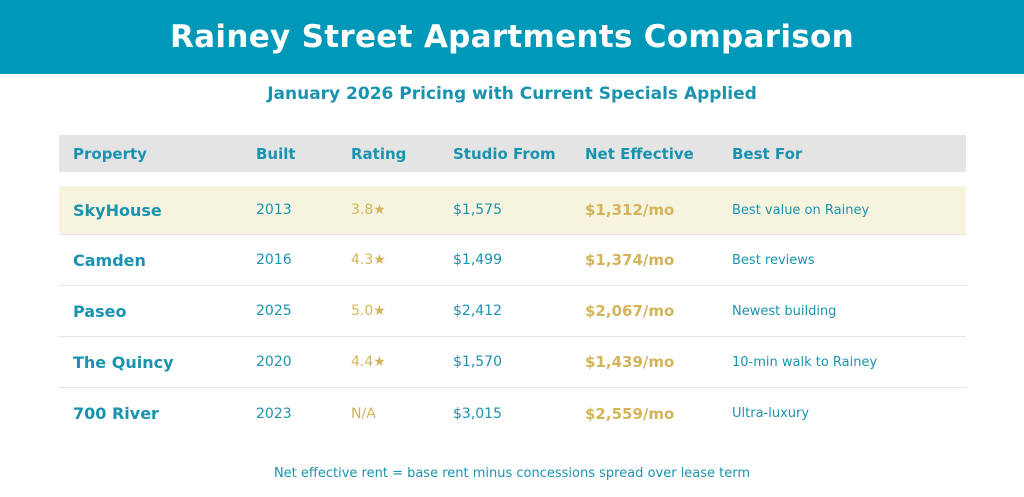  I want to click on property-name: 700 River, so click(116, 413).